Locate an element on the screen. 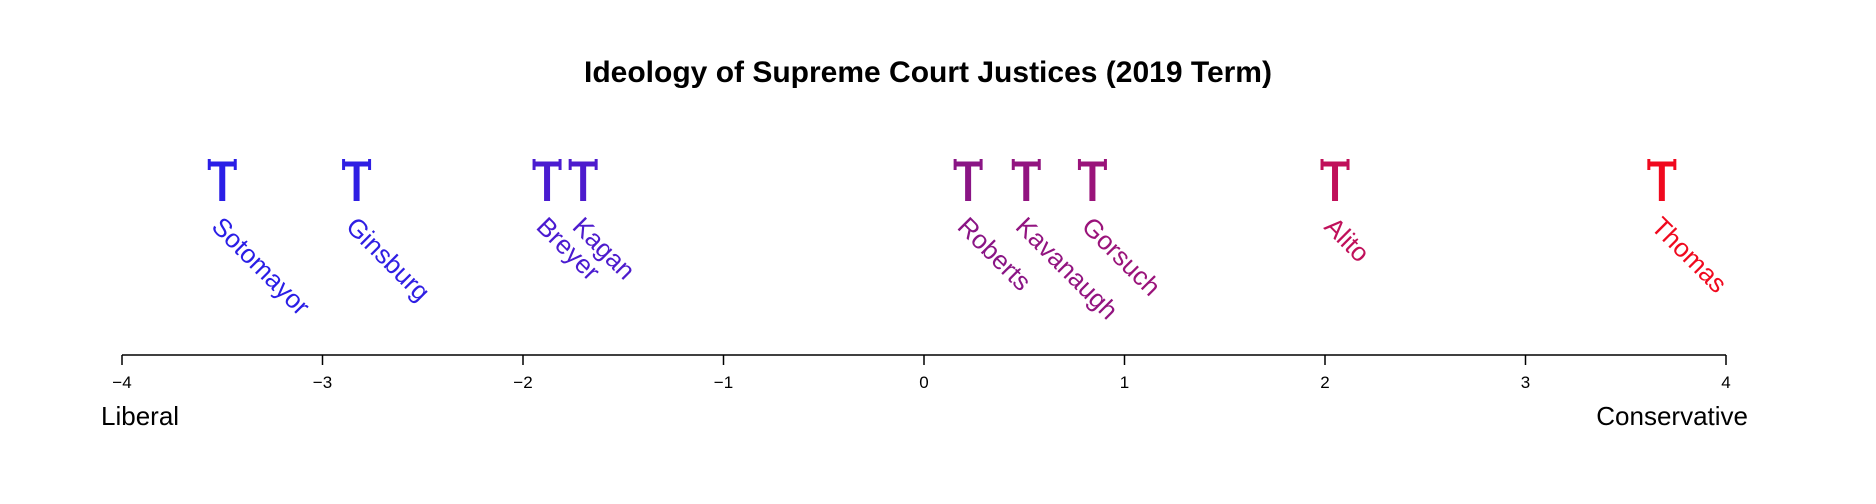 This screenshot has width=1876, height=504. x-tick-label: 0 is located at coordinates (923, 382).